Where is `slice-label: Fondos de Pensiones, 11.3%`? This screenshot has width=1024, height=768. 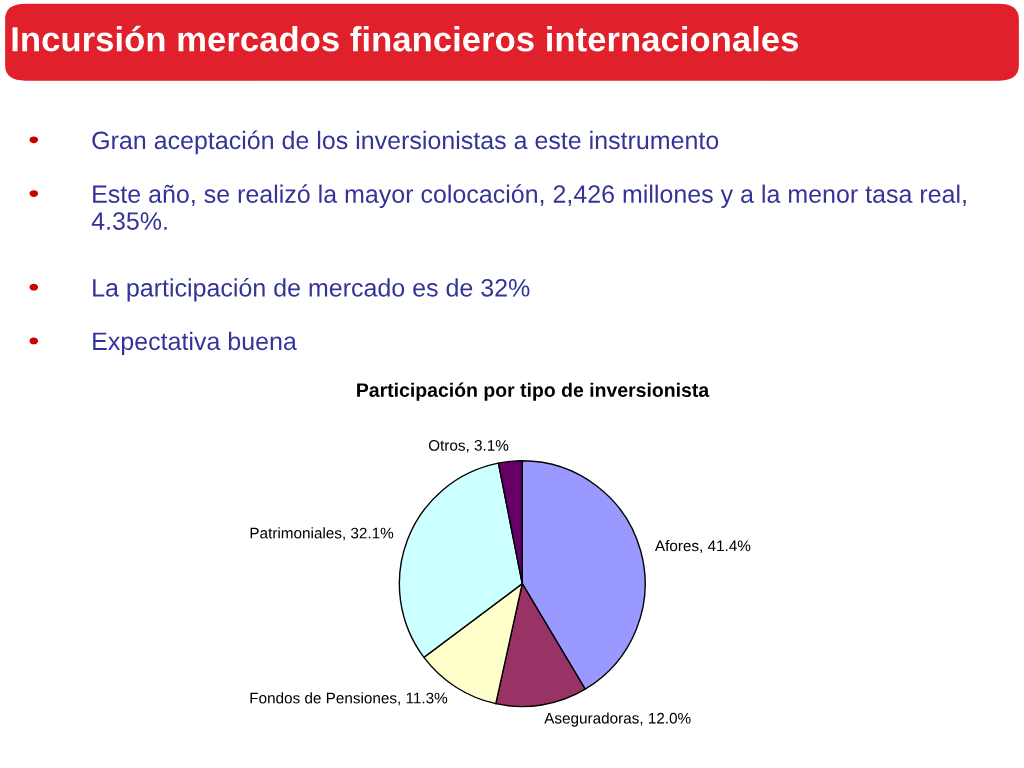
slice-label: Fondos de Pensiones, 11.3% is located at coordinates (349, 699).